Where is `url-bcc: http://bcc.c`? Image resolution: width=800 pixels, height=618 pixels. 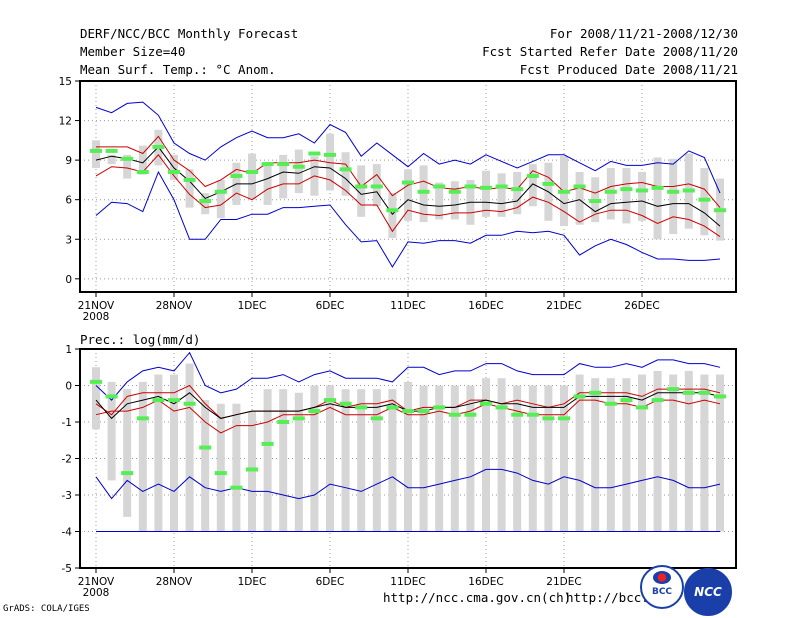
url-bcc: http://bcc.c is located at coordinates (611, 597).